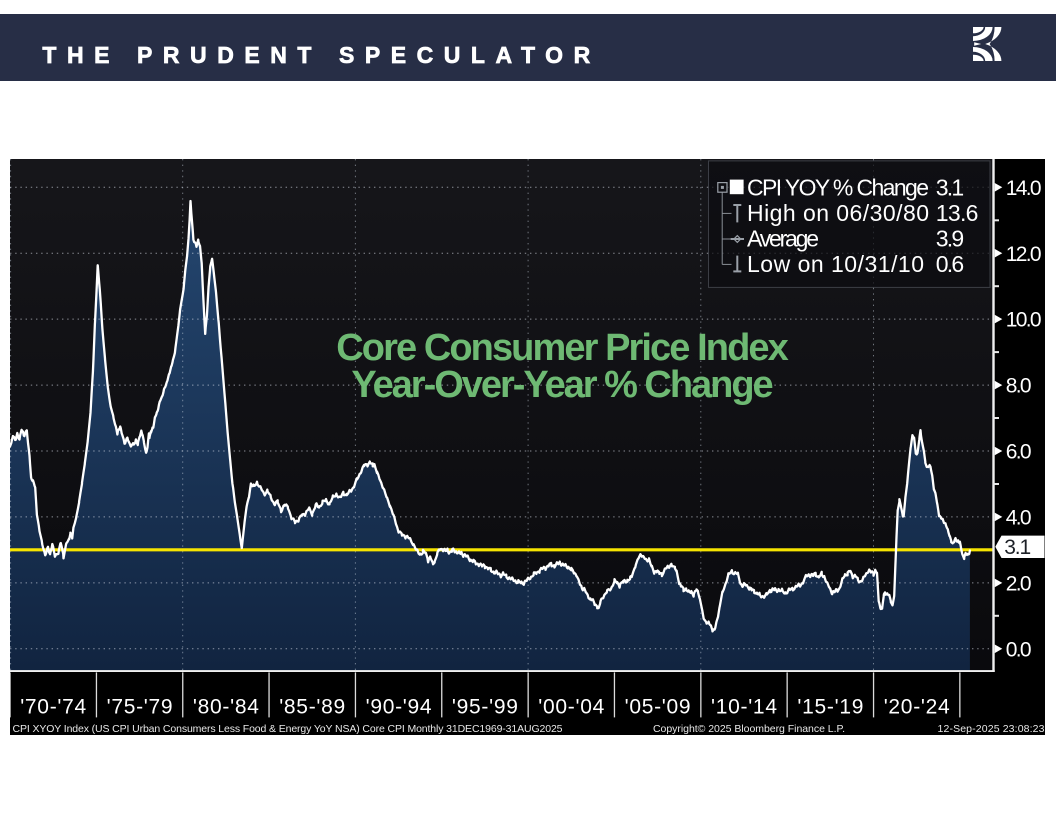 The height and width of the screenshot is (816, 1056). What do you see at coordinates (140, 706) in the screenshot?
I see `svg-text: '75-'79` at bounding box center [140, 706].